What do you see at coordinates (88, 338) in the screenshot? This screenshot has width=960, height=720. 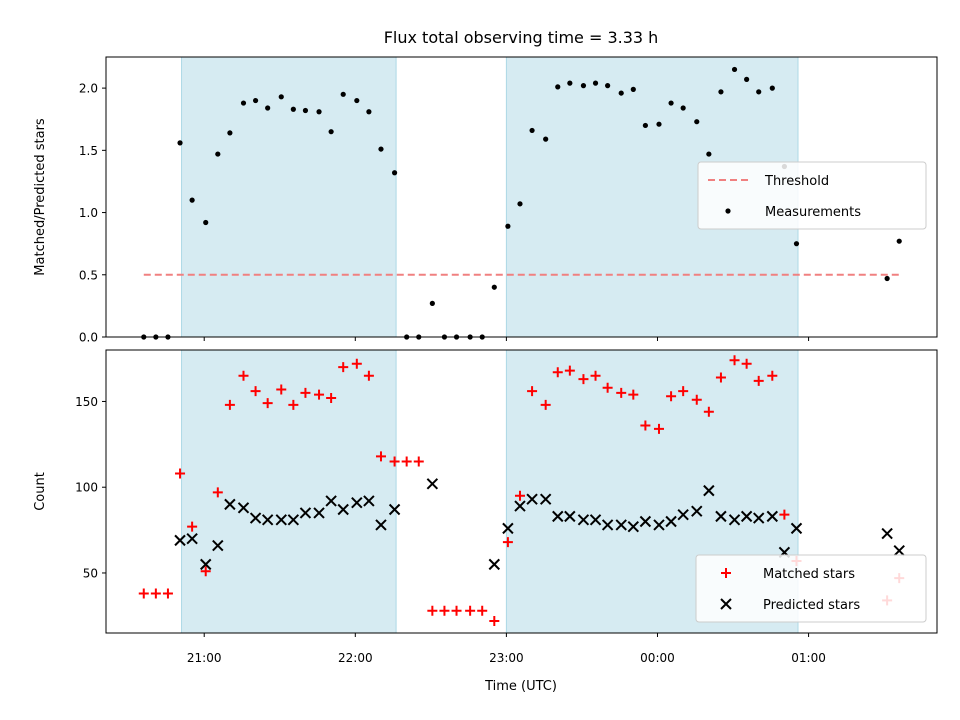 I see `y-tick-label: 0.0` at bounding box center [88, 338].